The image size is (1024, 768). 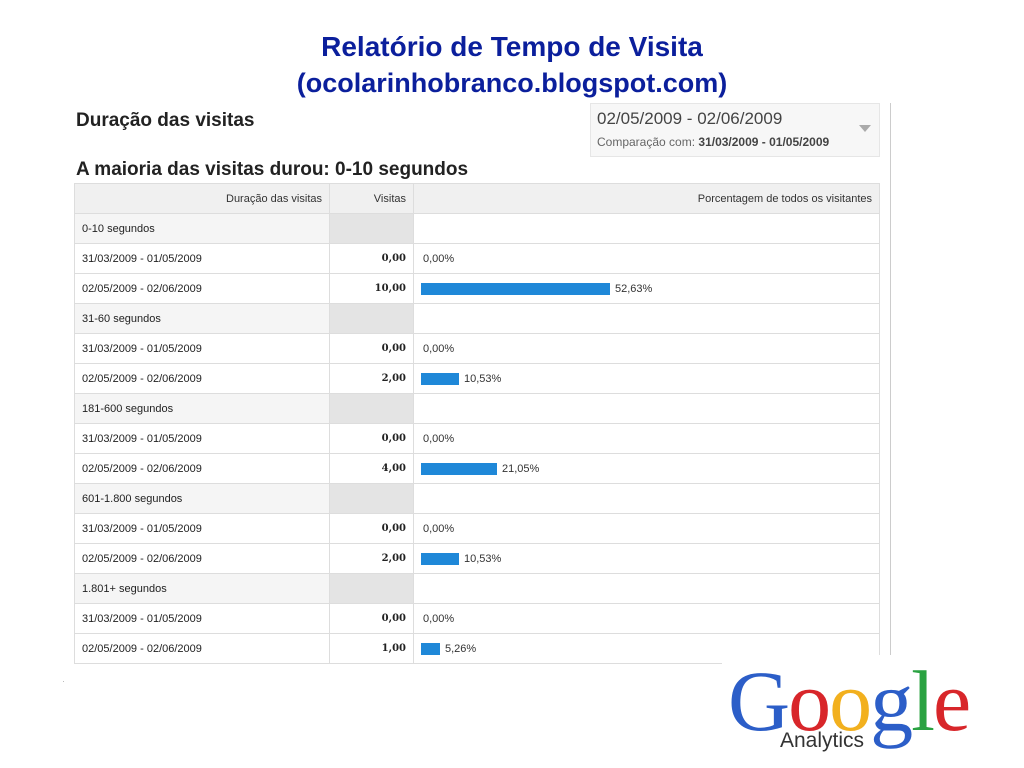 I want to click on panel-border, so click(x=890, y=381).